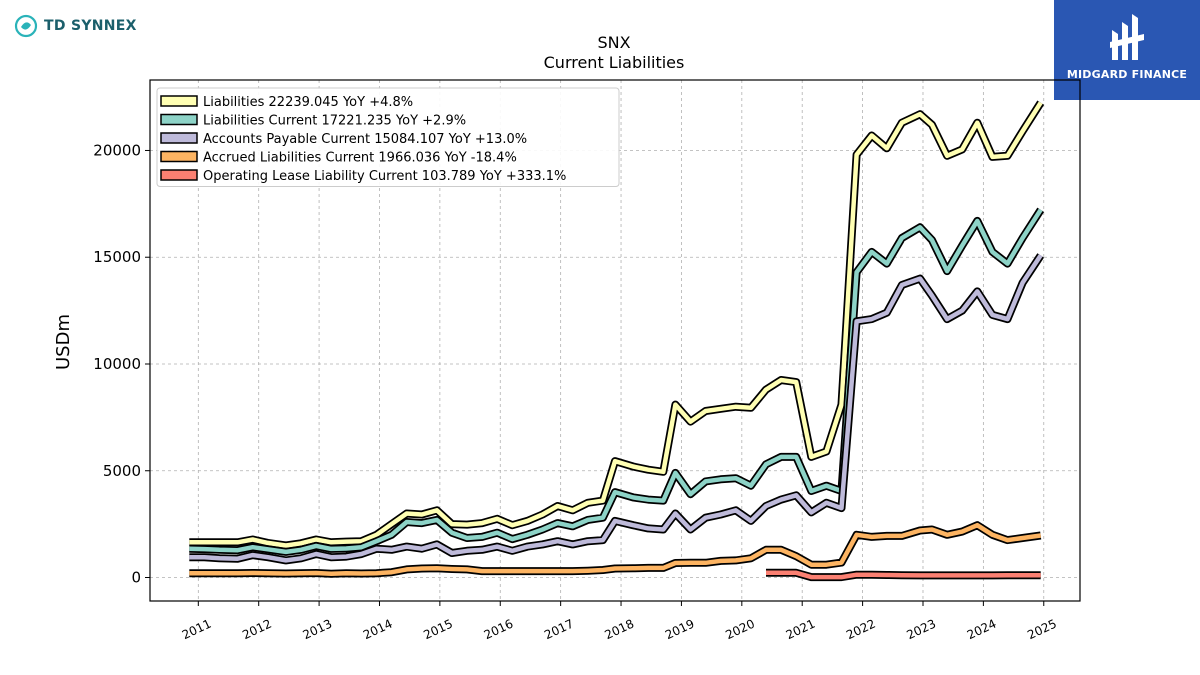 This screenshot has height=675, width=1200. Describe the element at coordinates (620, 630) in the screenshot. I see `x-tick-label: 2018` at that location.